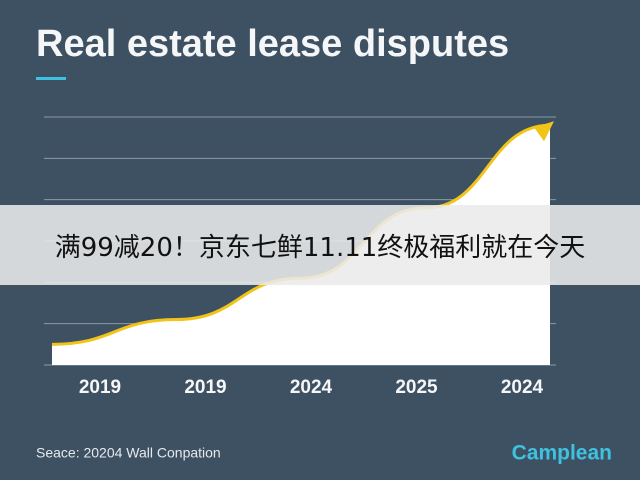 The height and width of the screenshot is (480, 640). Describe the element at coordinates (562, 453) in the screenshot. I see `logo: Camplean` at that location.